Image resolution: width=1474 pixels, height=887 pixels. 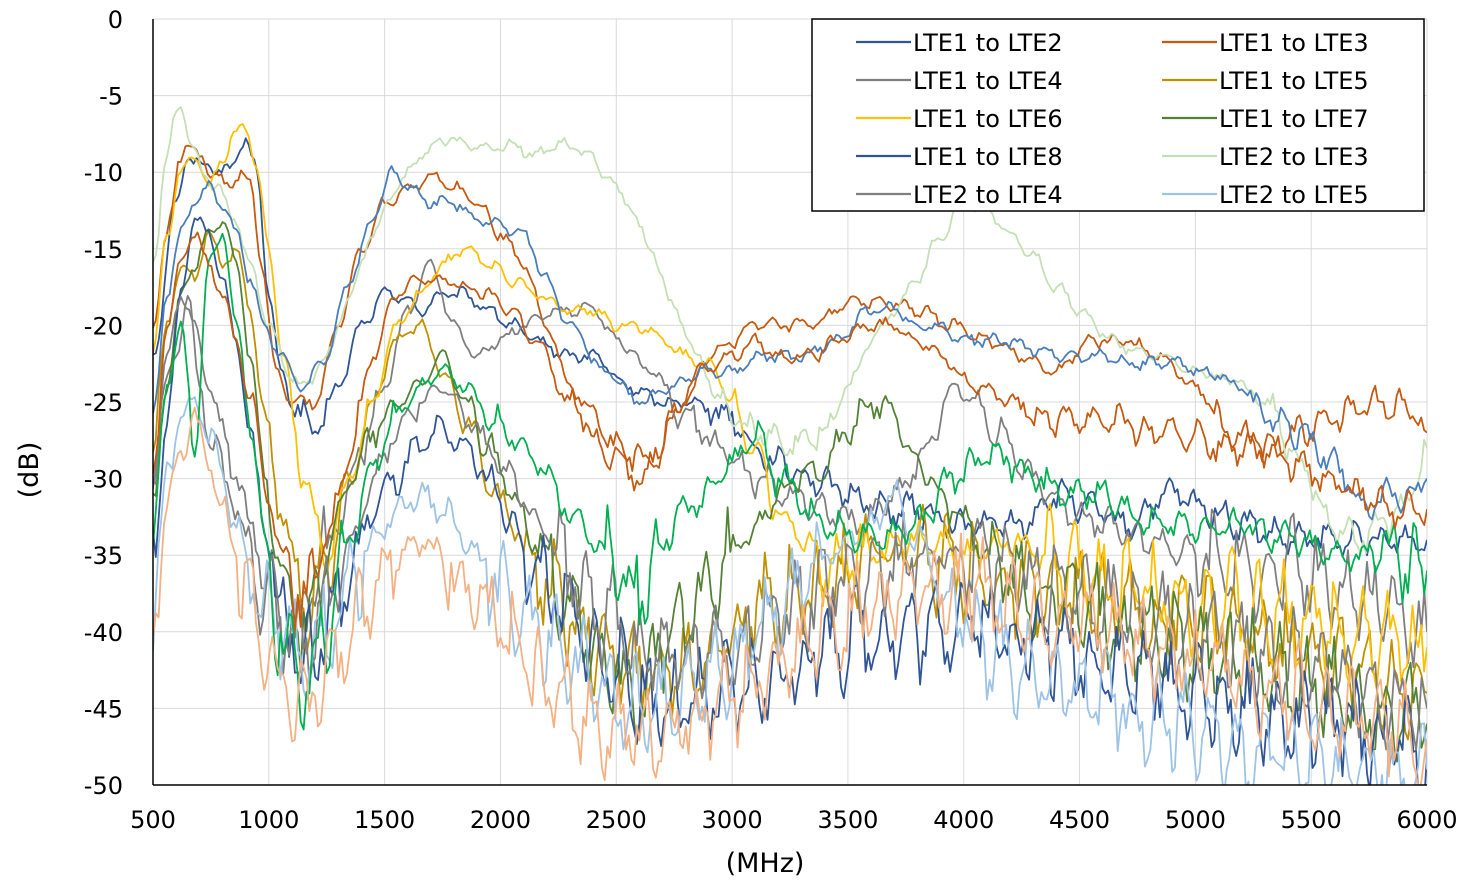 What do you see at coordinates (103, 480) in the screenshot?
I see `y-tick-label: -30` at bounding box center [103, 480].